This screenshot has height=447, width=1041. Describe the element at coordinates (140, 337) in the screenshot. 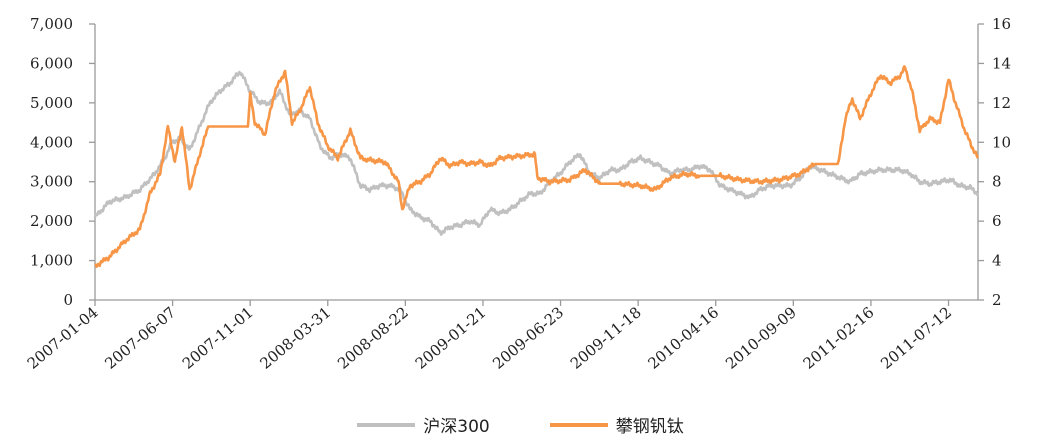

I see `x-tick-label: 2007-06-07` at that location.